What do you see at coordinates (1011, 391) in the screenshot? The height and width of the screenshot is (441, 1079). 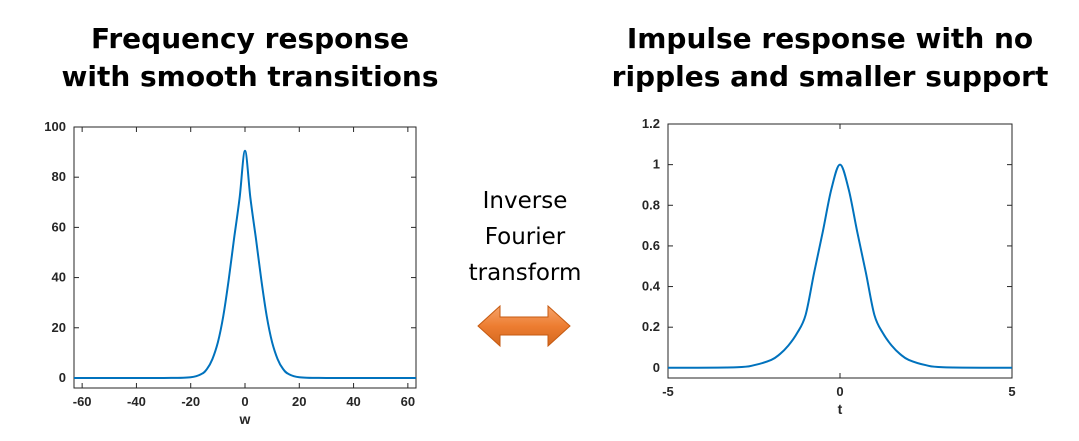 I see `x-tick-label: 5` at bounding box center [1011, 391].